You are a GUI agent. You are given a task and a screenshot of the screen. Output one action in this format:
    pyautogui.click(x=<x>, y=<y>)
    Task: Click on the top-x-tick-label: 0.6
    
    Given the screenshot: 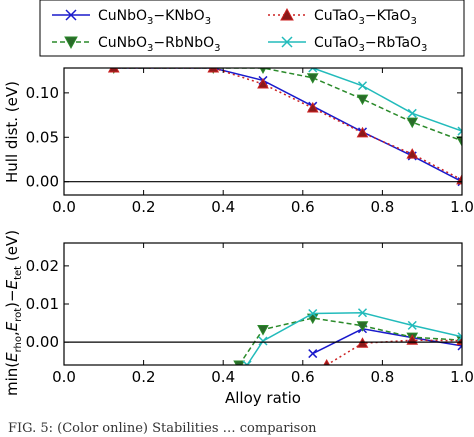 What is the action you would take?
    pyautogui.click(x=303, y=207)
    